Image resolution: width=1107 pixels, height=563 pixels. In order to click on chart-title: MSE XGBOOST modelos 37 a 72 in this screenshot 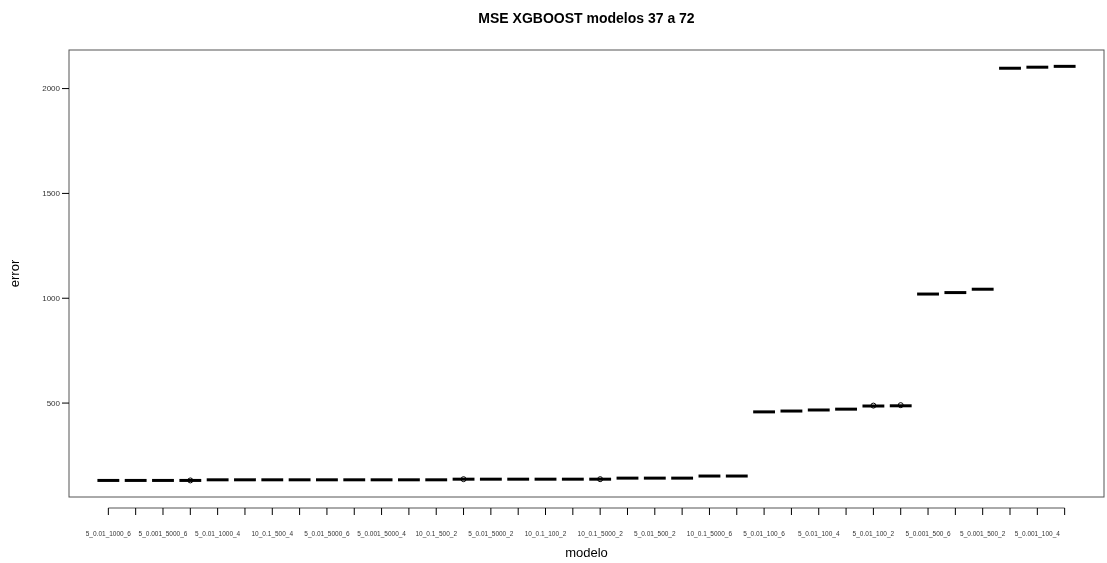, I will do `click(586, 18)`.